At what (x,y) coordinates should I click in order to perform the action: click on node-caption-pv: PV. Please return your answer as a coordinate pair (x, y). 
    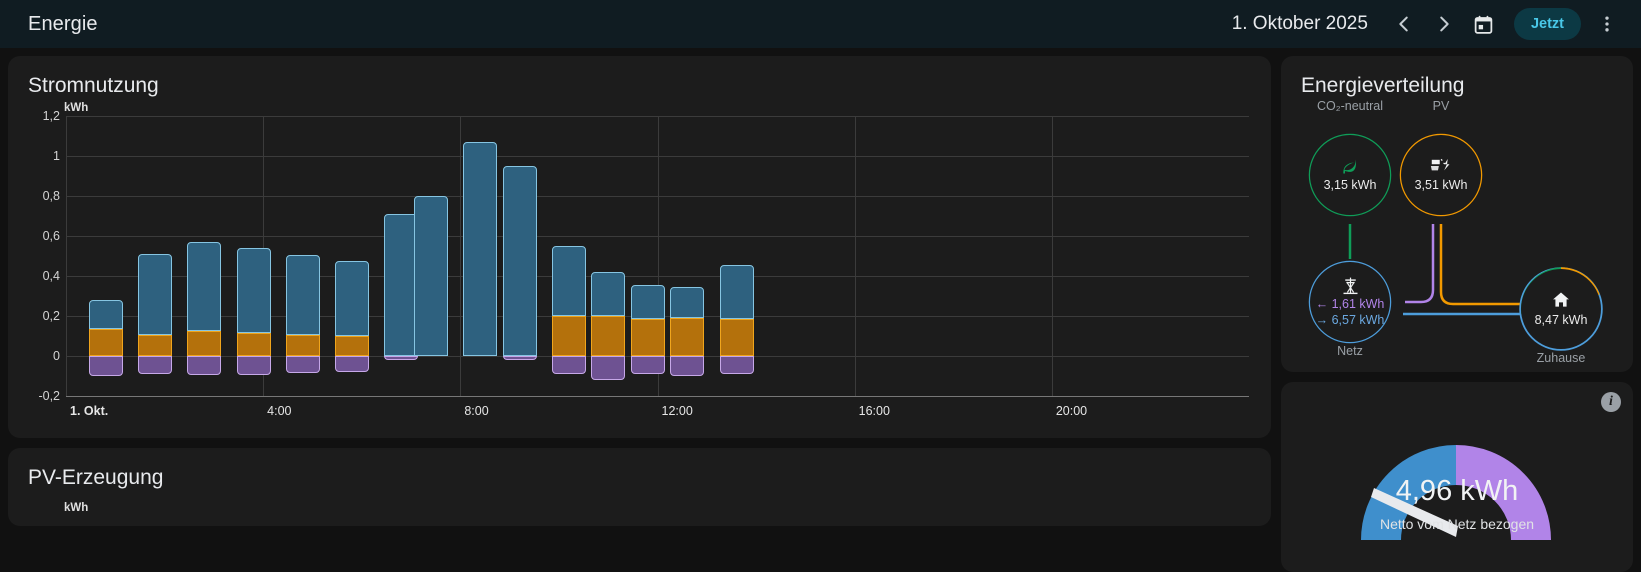
    Looking at the image, I should click on (1441, 106).